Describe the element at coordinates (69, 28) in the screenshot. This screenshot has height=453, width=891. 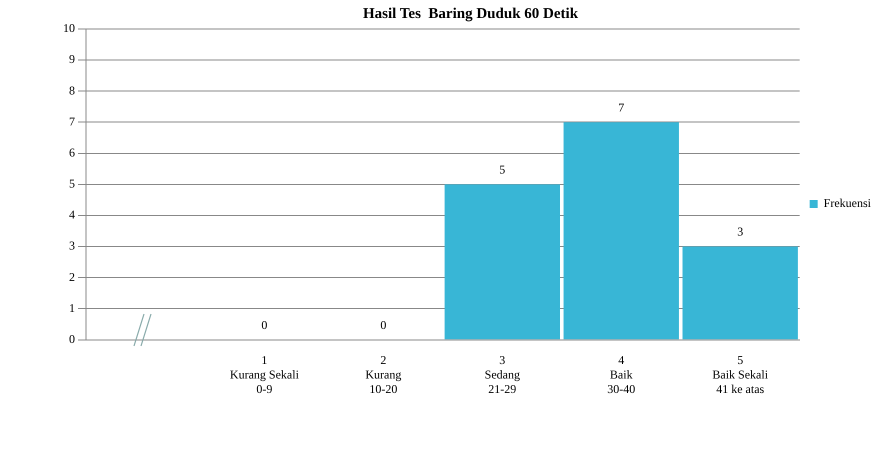
I see `y-tick-label: 10` at that location.